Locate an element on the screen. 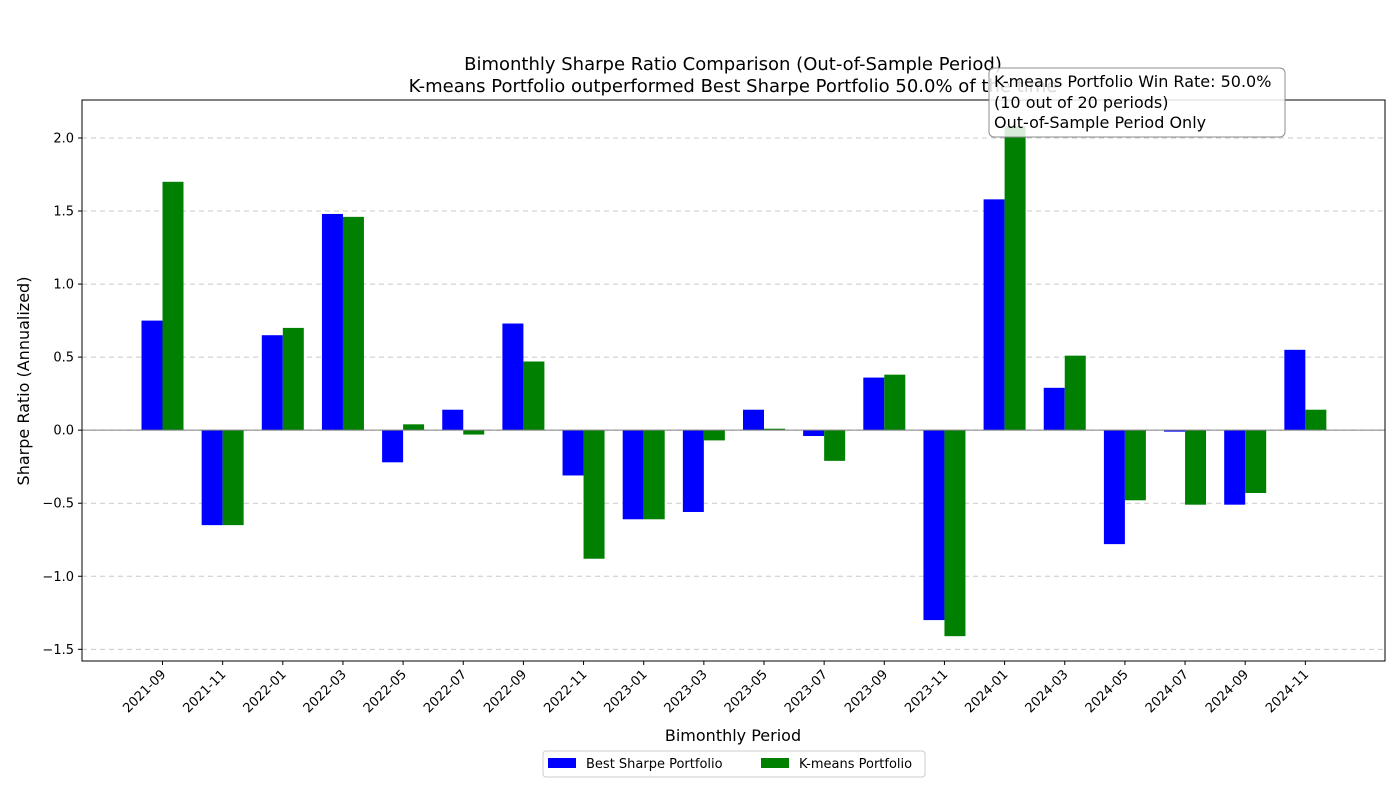  y-tick-label: −1.0 is located at coordinates (58, 577).